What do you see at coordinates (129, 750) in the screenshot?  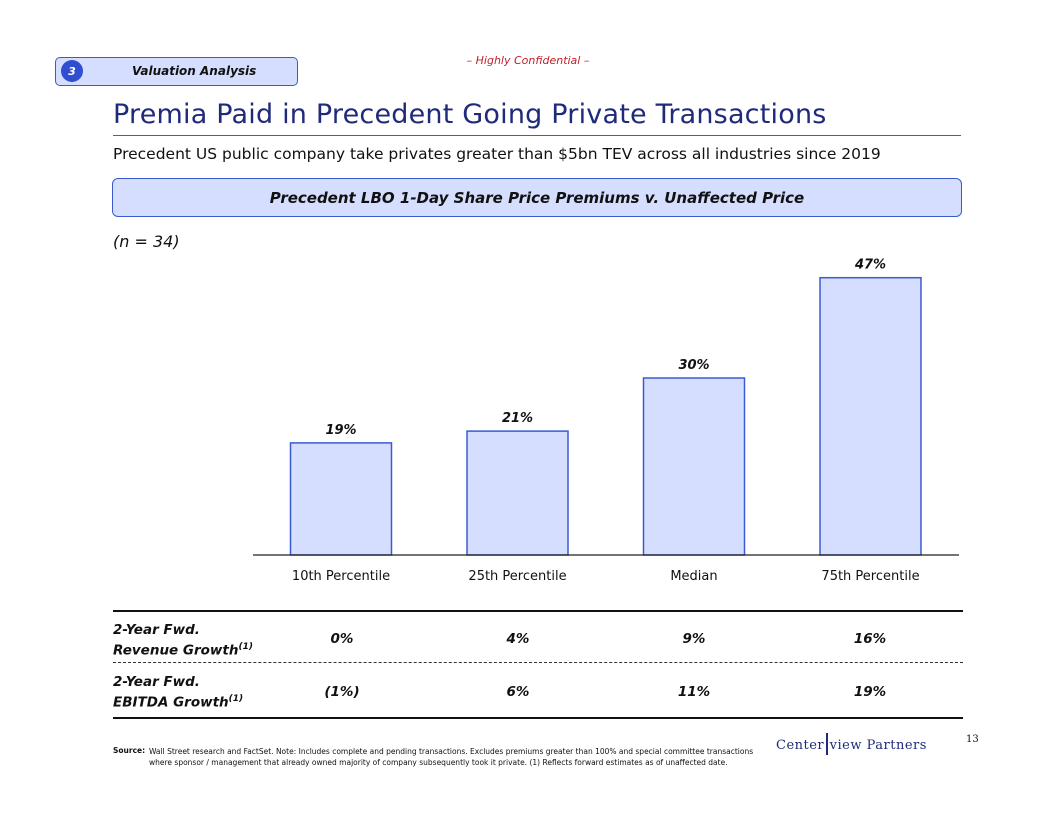 I see `source-label: Source:` at bounding box center [129, 750].